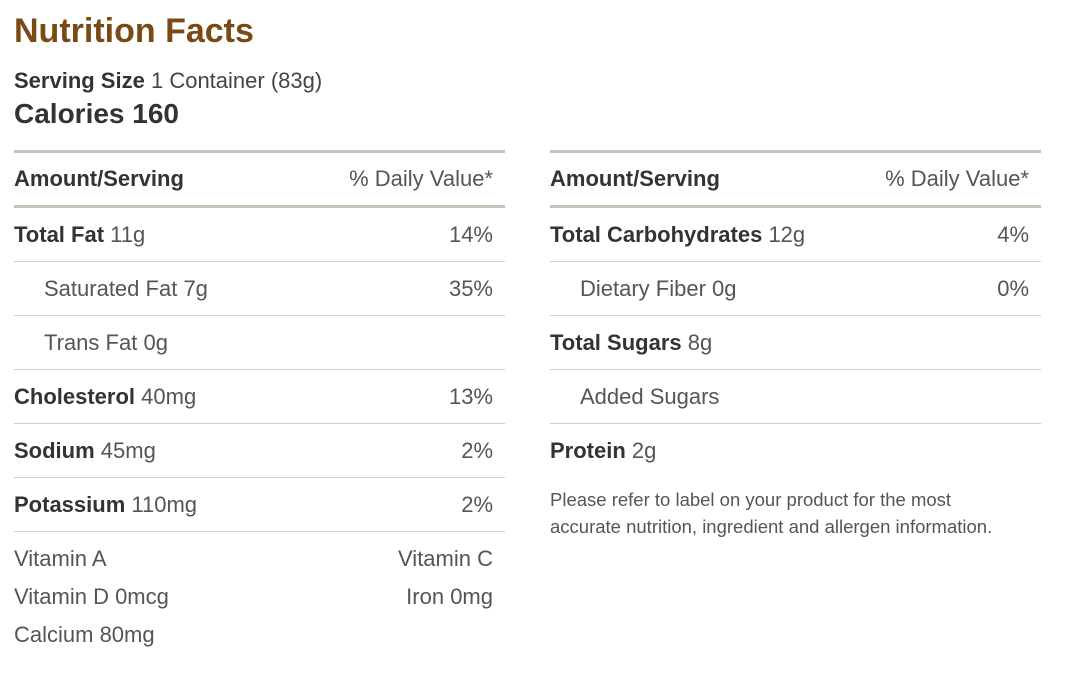 The width and height of the screenshot is (1087, 682). What do you see at coordinates (795, 451) in the screenshot?
I see `nutrient-row-protein: Protein 2g` at bounding box center [795, 451].